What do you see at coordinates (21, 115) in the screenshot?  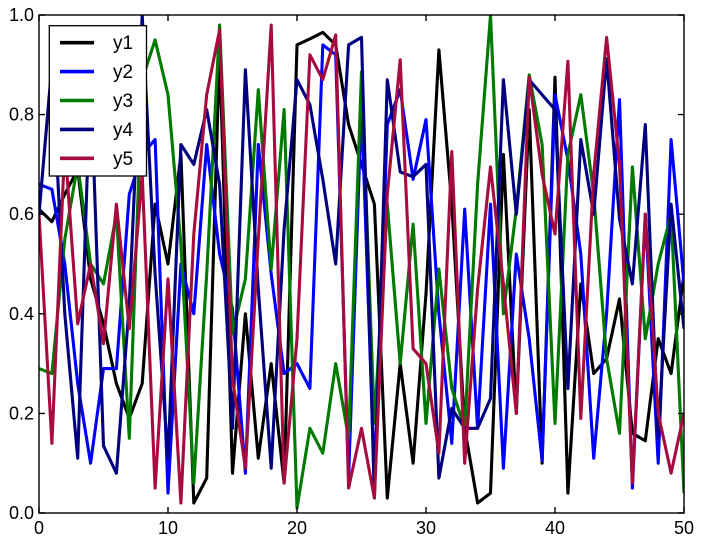 I see `svg-text: 0.8` at bounding box center [21, 115].